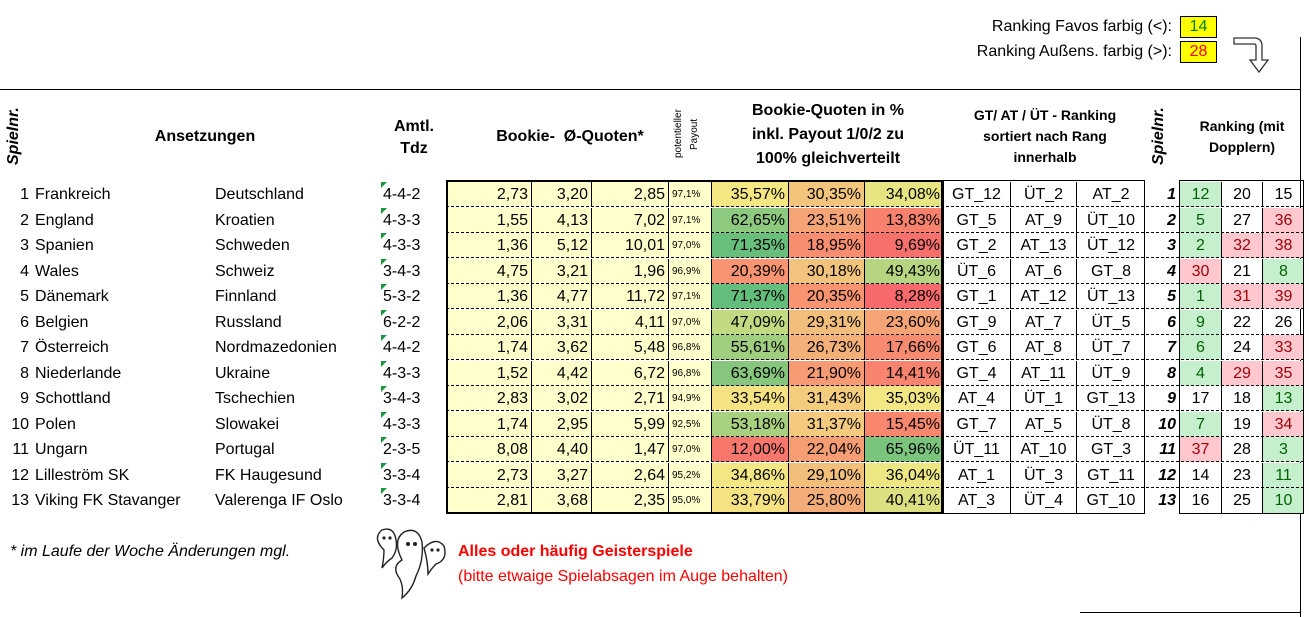 The height and width of the screenshot is (617, 1309). Describe the element at coordinates (562, 398) in the screenshot. I see `quote-0: 3,02` at that location.